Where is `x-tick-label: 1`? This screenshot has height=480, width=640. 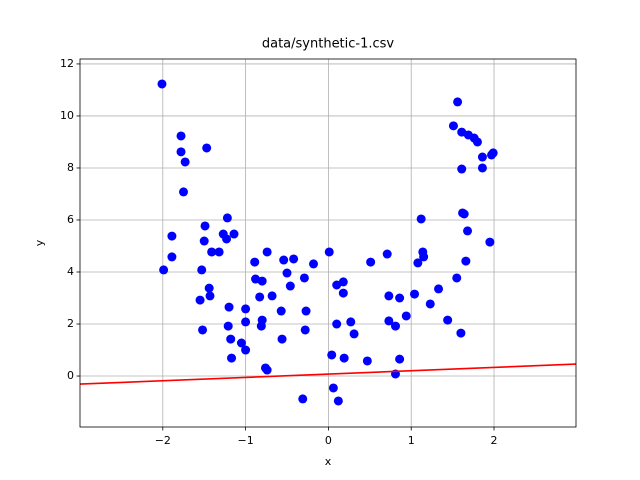 x-tick-label: 1 is located at coordinates (411, 440).